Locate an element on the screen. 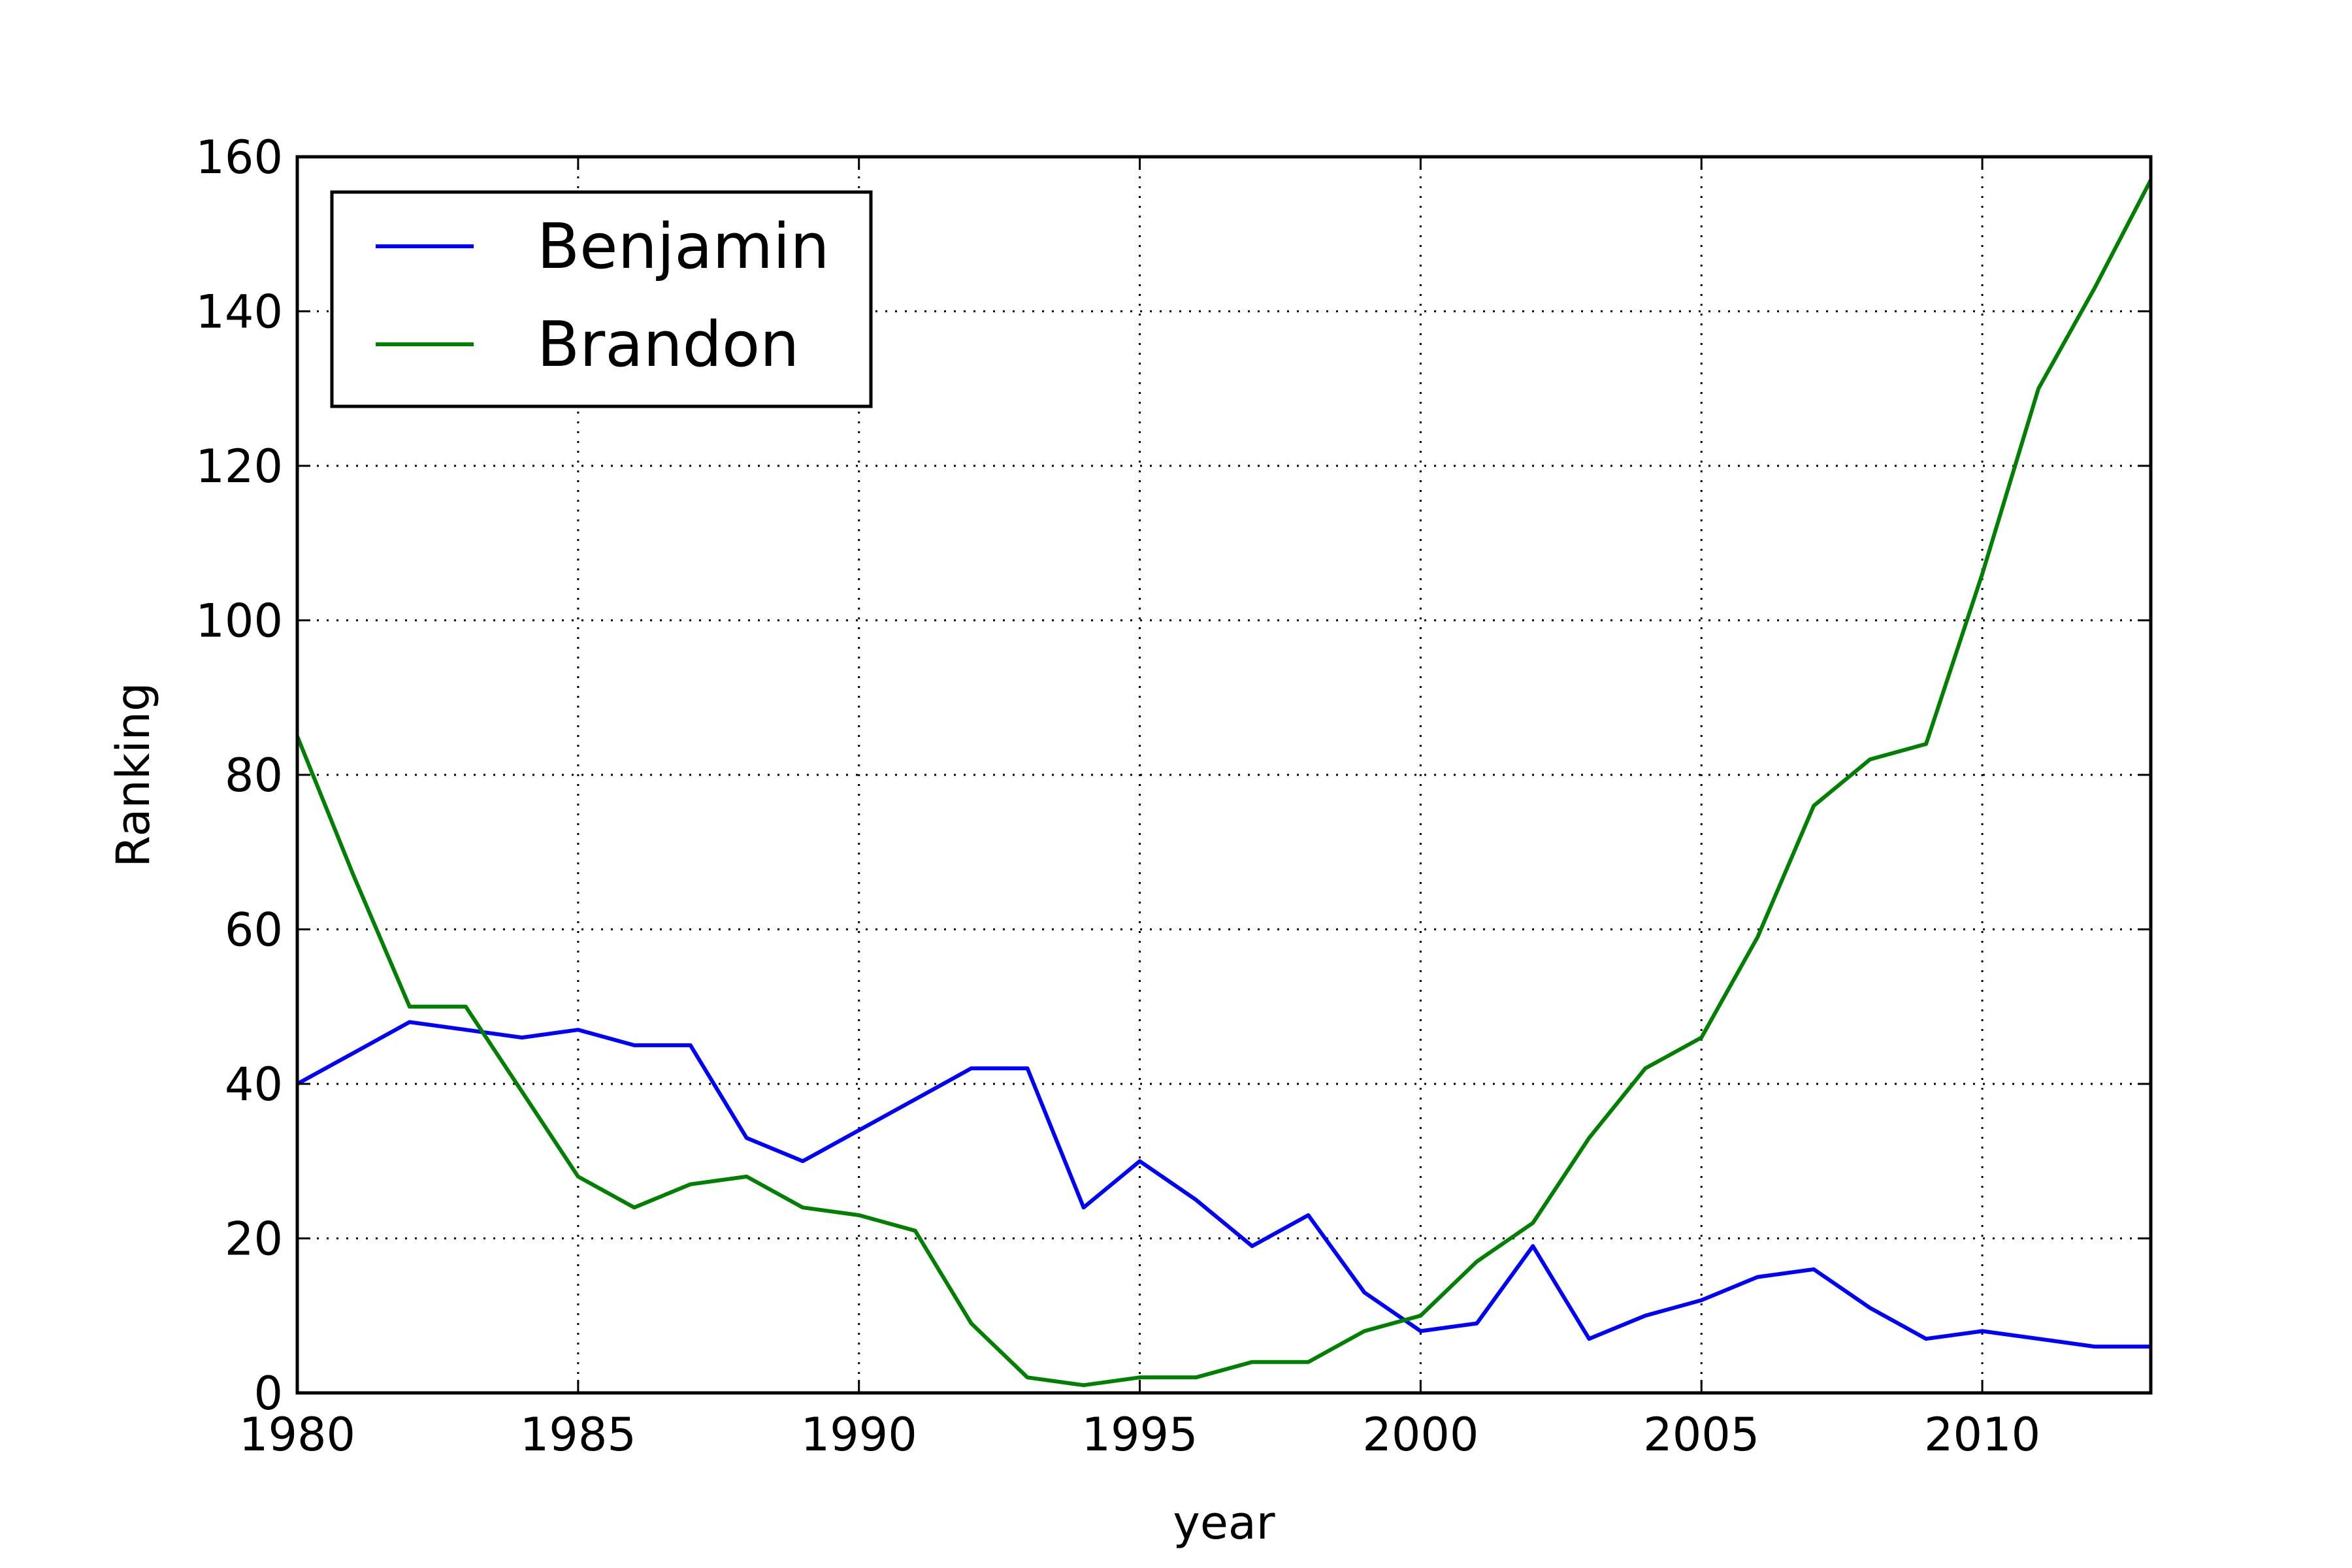 This screenshot has width=2352, height=1568. y-tick-label: 80 is located at coordinates (254, 775).